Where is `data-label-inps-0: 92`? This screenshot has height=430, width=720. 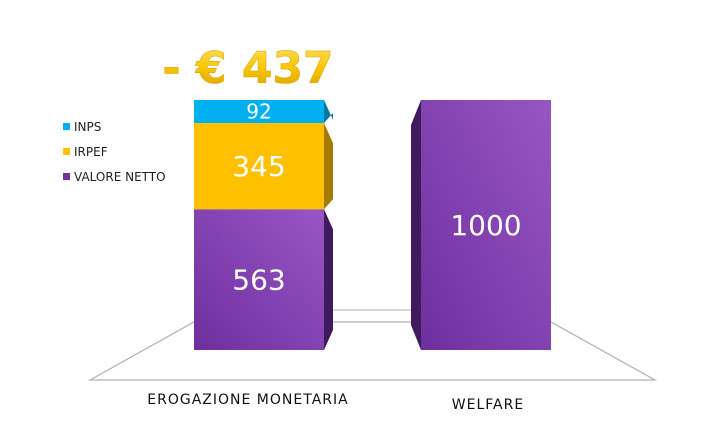
data-label-inps-0: 92 is located at coordinates (258, 112).